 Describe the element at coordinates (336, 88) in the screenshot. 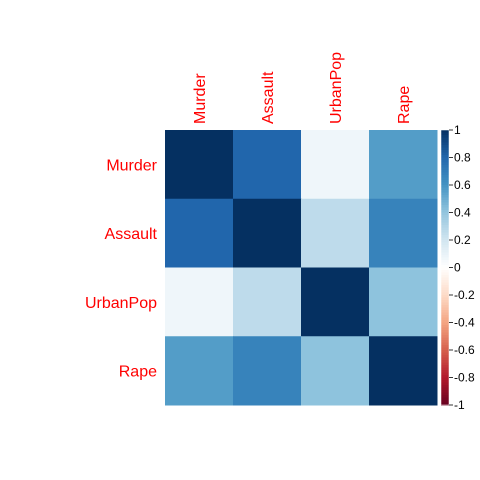

I see `column-label-urbanpop: UrbanPop` at that location.